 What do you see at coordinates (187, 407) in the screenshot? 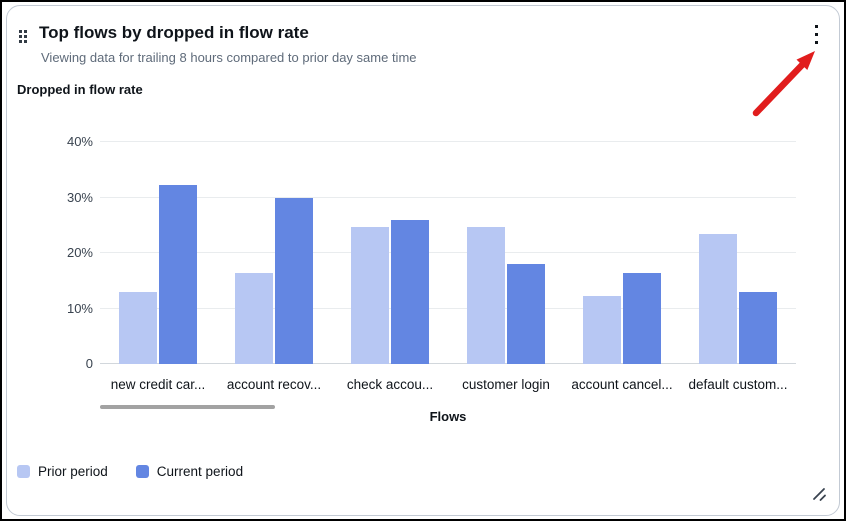
I see `horizontal-scrollbar-thumb` at bounding box center [187, 407].